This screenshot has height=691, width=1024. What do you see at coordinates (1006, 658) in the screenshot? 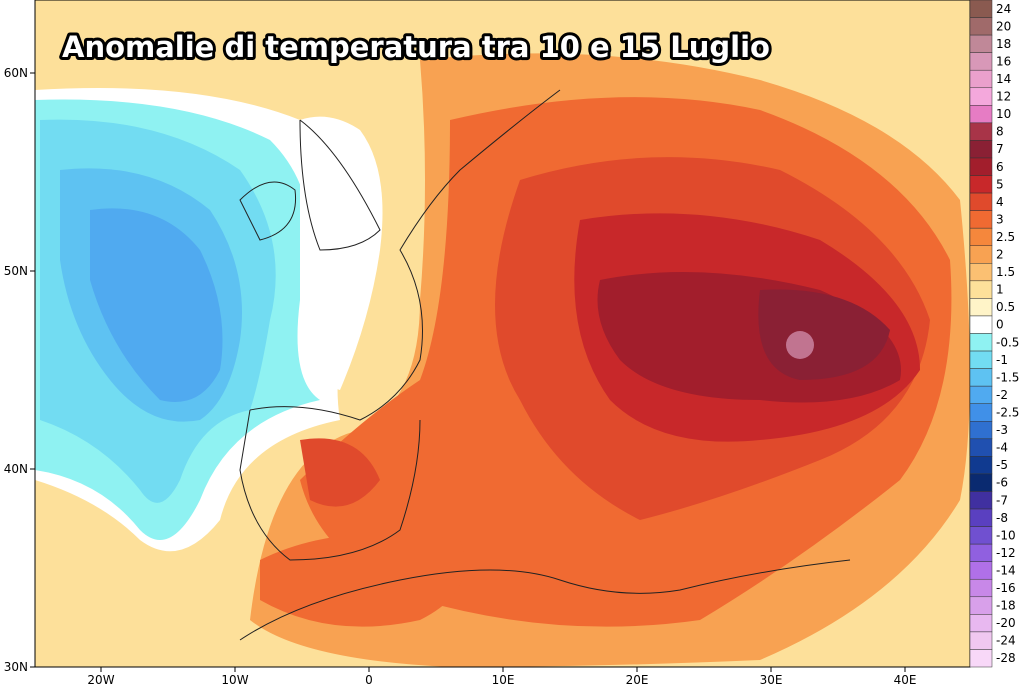
I see `colorbar-label: -28` at bounding box center [1006, 658].